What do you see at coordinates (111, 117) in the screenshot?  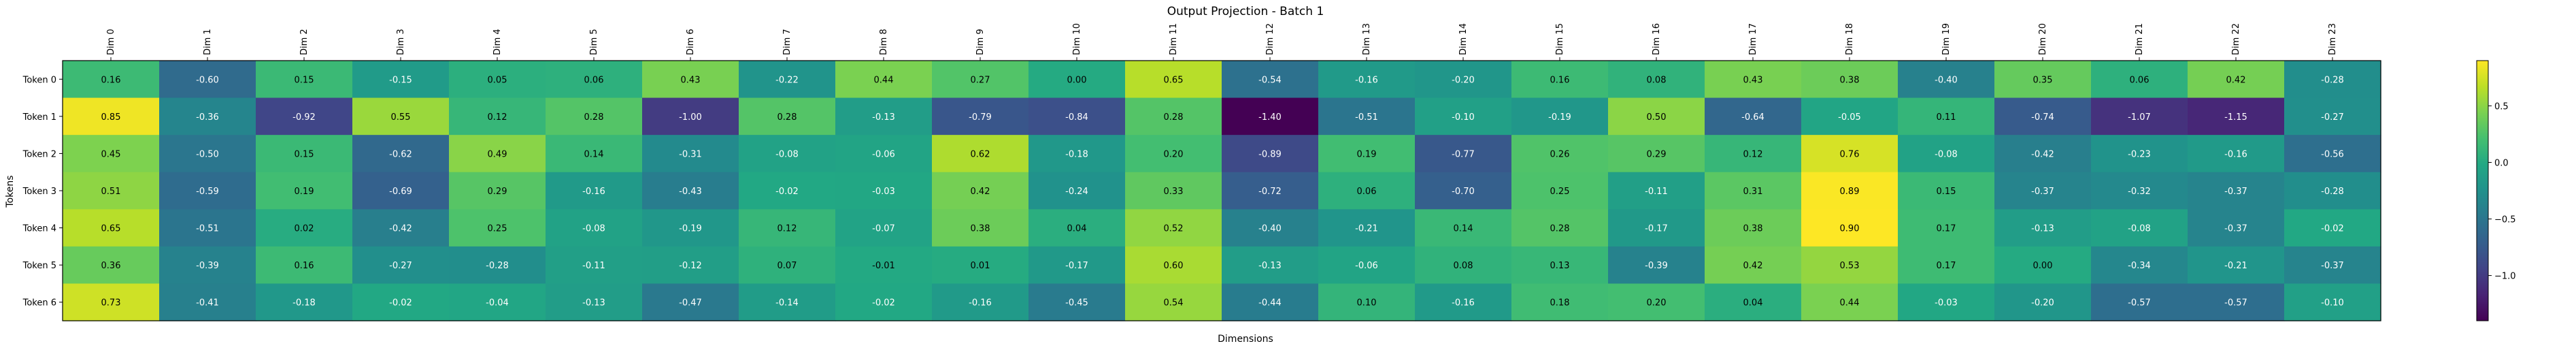 I see `cell-value-label: 0.85` at bounding box center [111, 117].